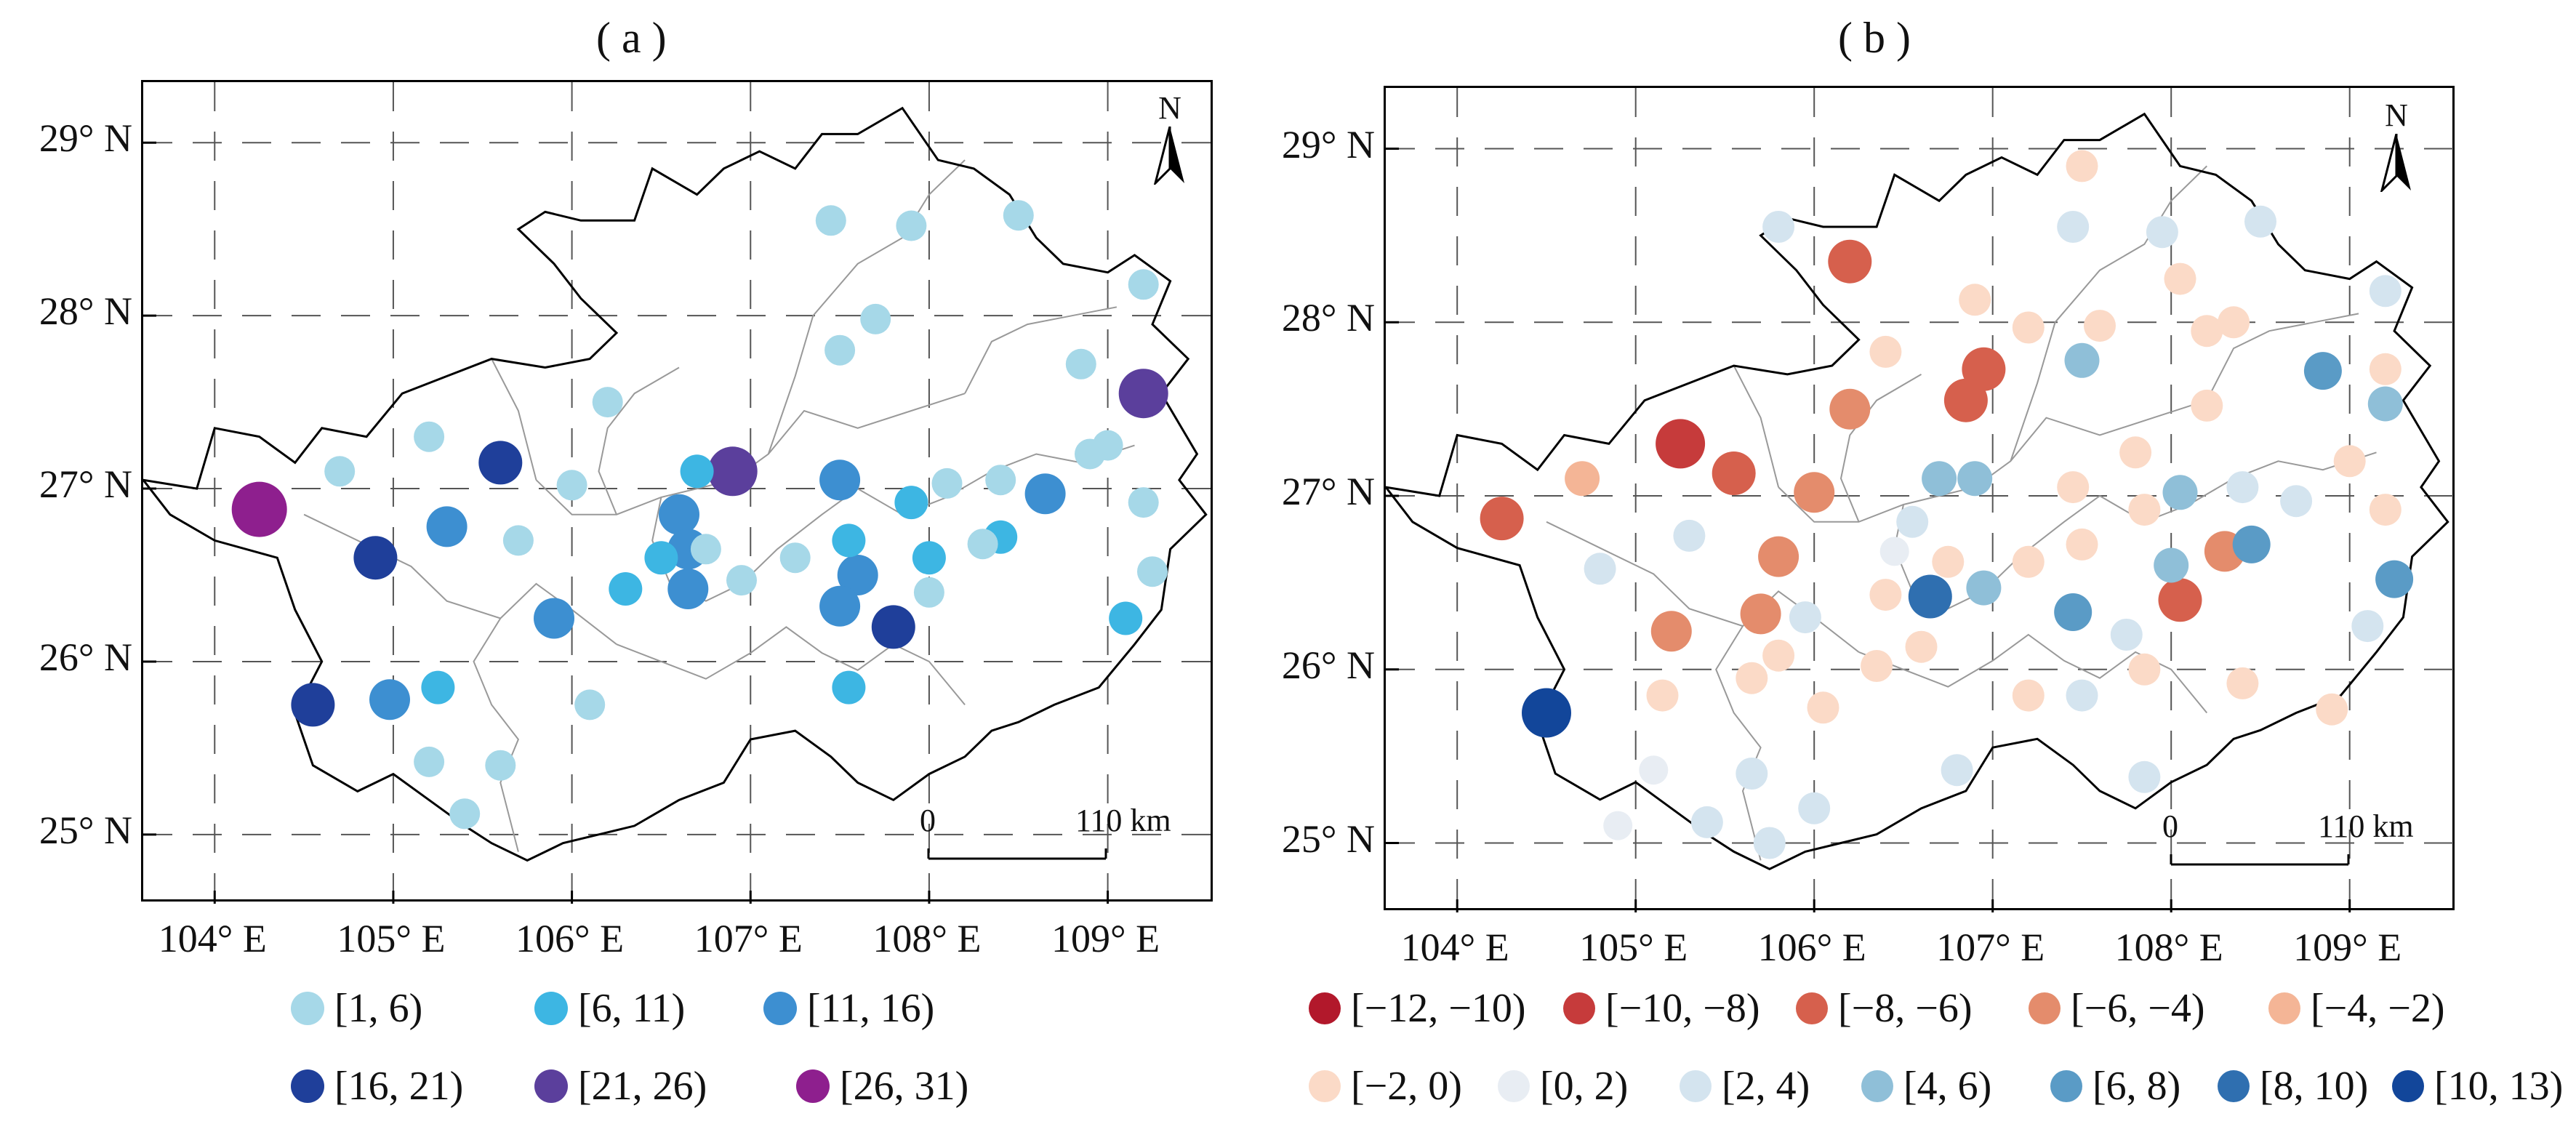  I want to click on north-arrow-a: N, so click(1170, 141).